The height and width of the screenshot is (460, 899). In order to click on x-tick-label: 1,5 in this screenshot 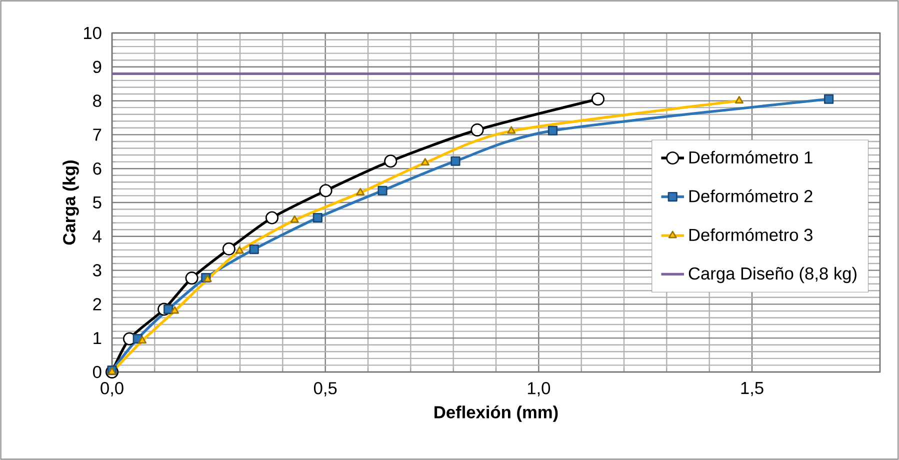, I will do `click(752, 389)`.